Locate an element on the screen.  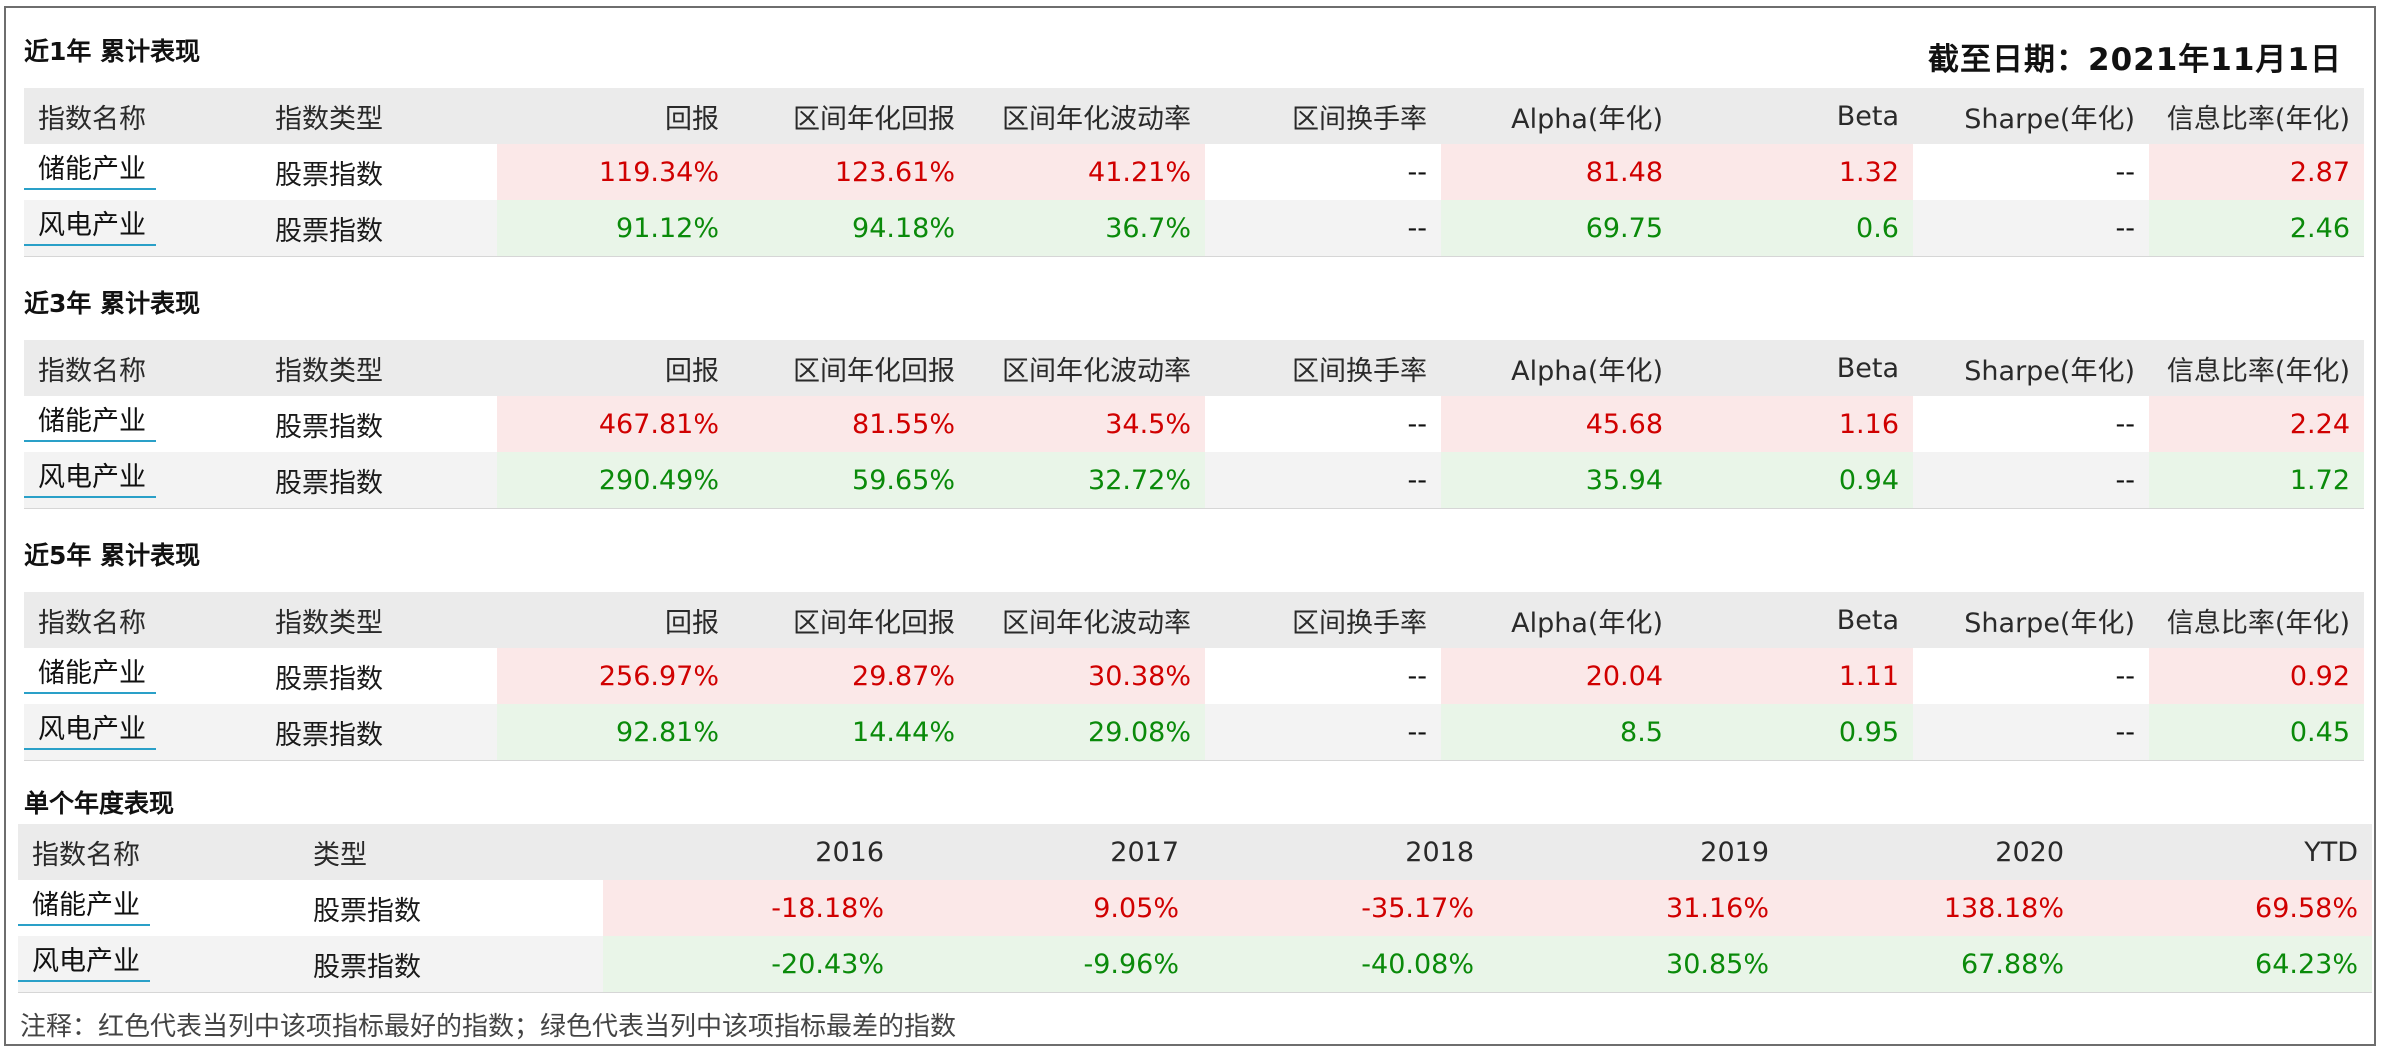
cell-ir: 2.46 is located at coordinates (2256, 228).